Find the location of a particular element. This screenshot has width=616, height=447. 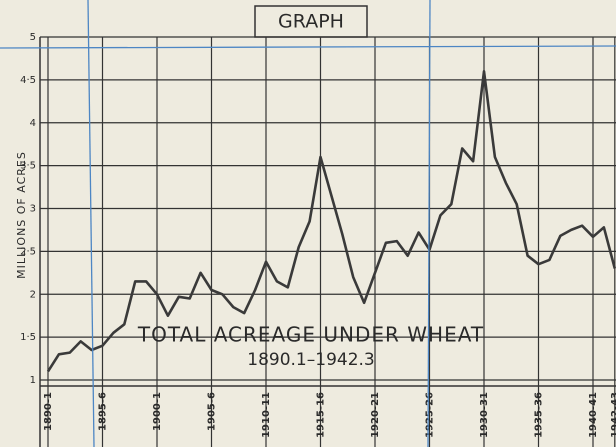

chart-title: GRAPH is located at coordinates (311, 22).